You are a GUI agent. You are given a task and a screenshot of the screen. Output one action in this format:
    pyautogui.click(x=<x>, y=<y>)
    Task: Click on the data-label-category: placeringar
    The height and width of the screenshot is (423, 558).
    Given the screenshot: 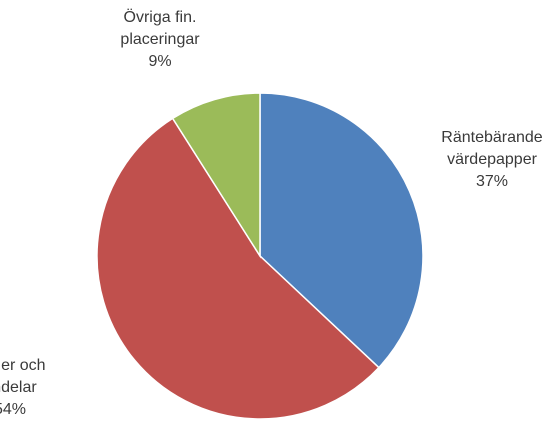 What is the action you would take?
    pyautogui.click(x=160, y=39)
    